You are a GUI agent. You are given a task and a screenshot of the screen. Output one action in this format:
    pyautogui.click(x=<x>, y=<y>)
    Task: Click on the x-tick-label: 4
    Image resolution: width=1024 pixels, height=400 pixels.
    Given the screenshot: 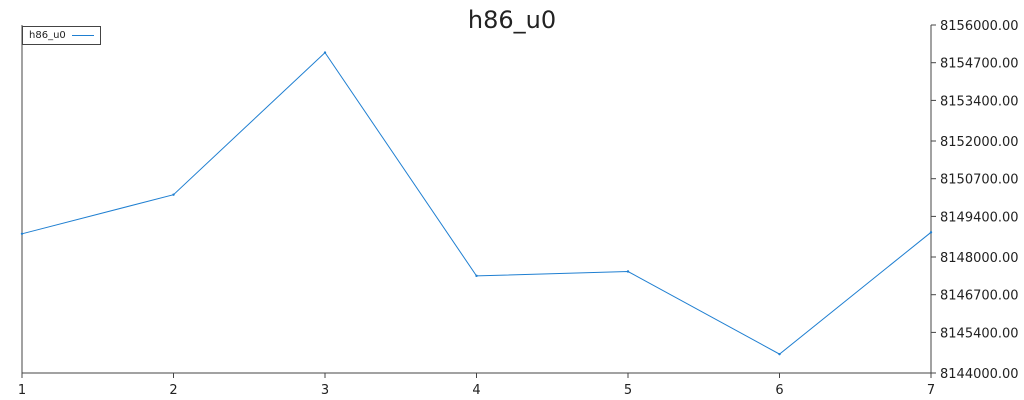 What is the action you would take?
    pyautogui.click(x=476, y=390)
    